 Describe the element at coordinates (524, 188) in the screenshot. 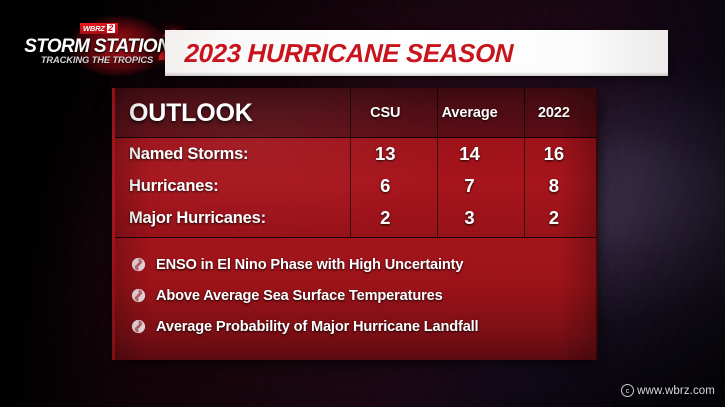

I see `column-divider-3-body` at that location.